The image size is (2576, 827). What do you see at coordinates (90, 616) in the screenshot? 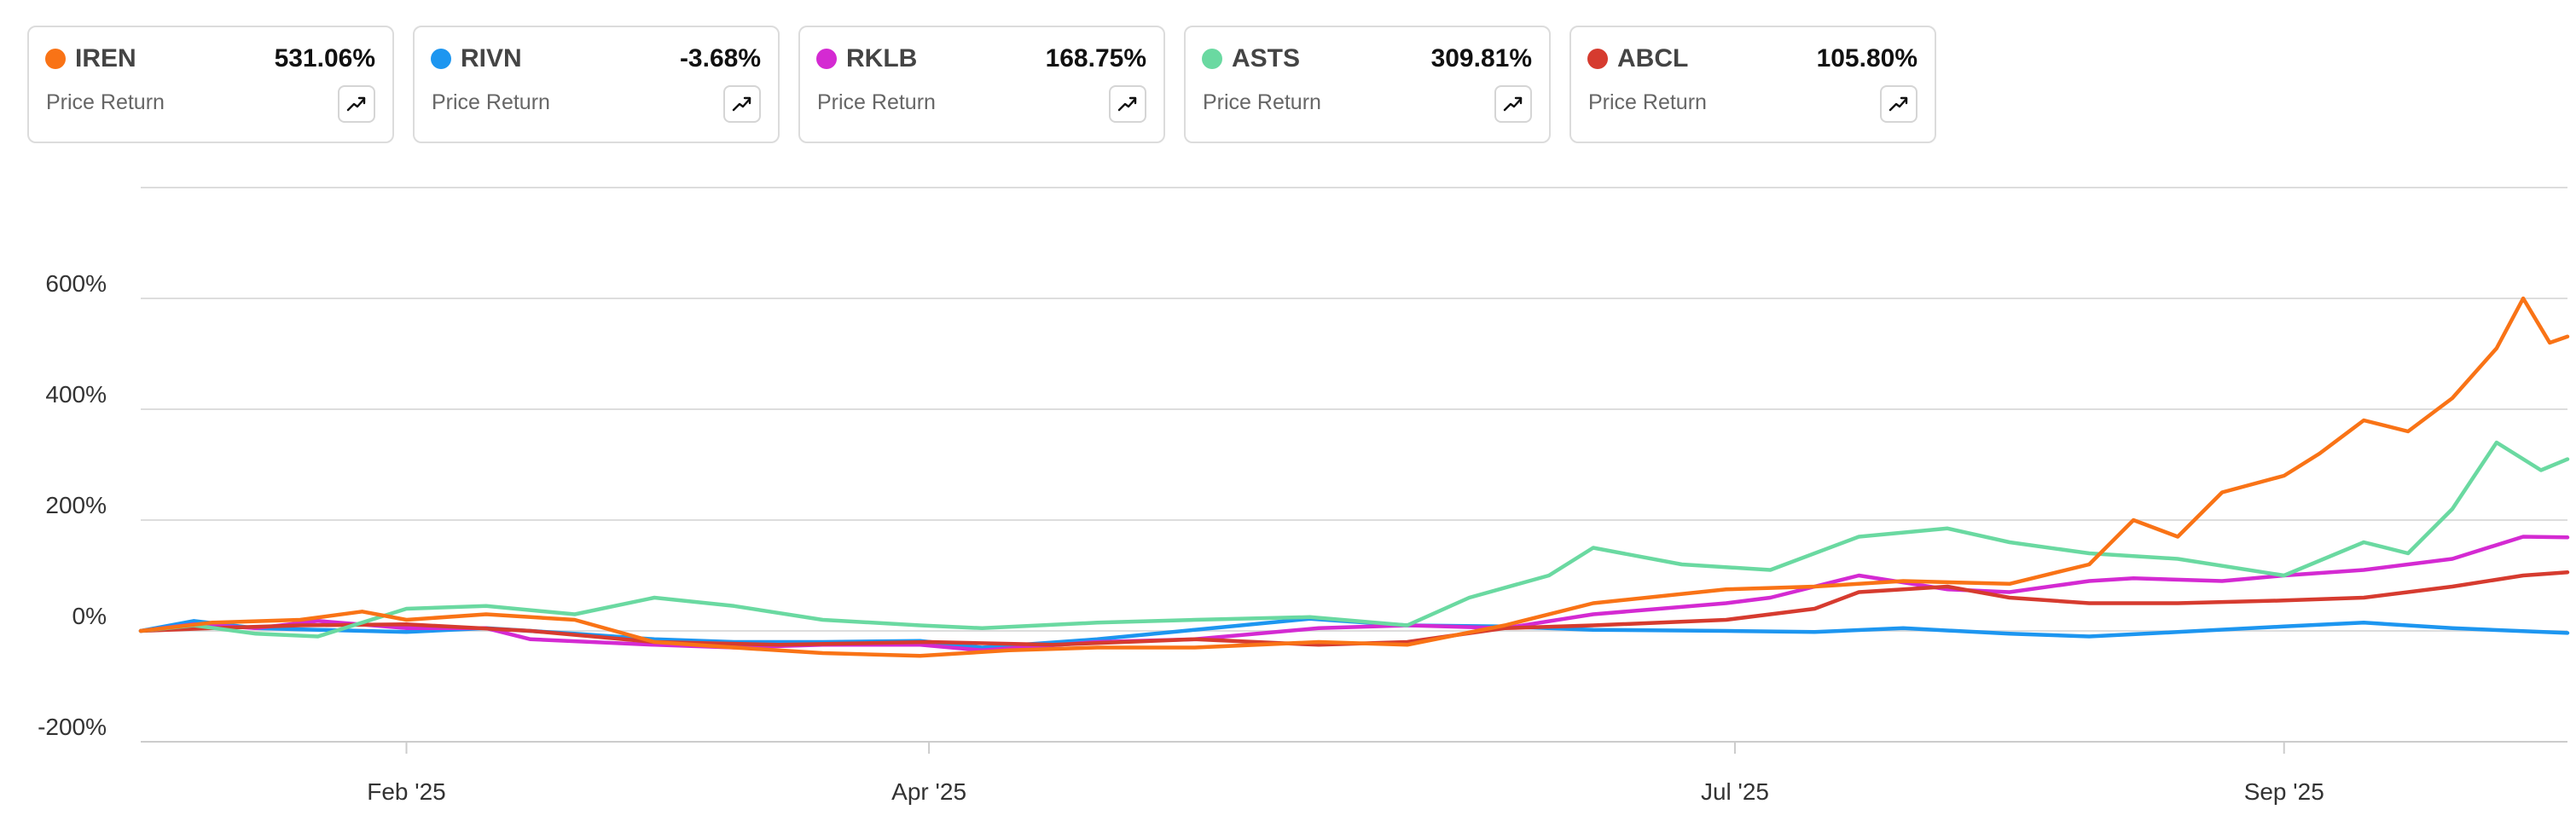
I see `y-tick-label: 0%` at bounding box center [90, 616].